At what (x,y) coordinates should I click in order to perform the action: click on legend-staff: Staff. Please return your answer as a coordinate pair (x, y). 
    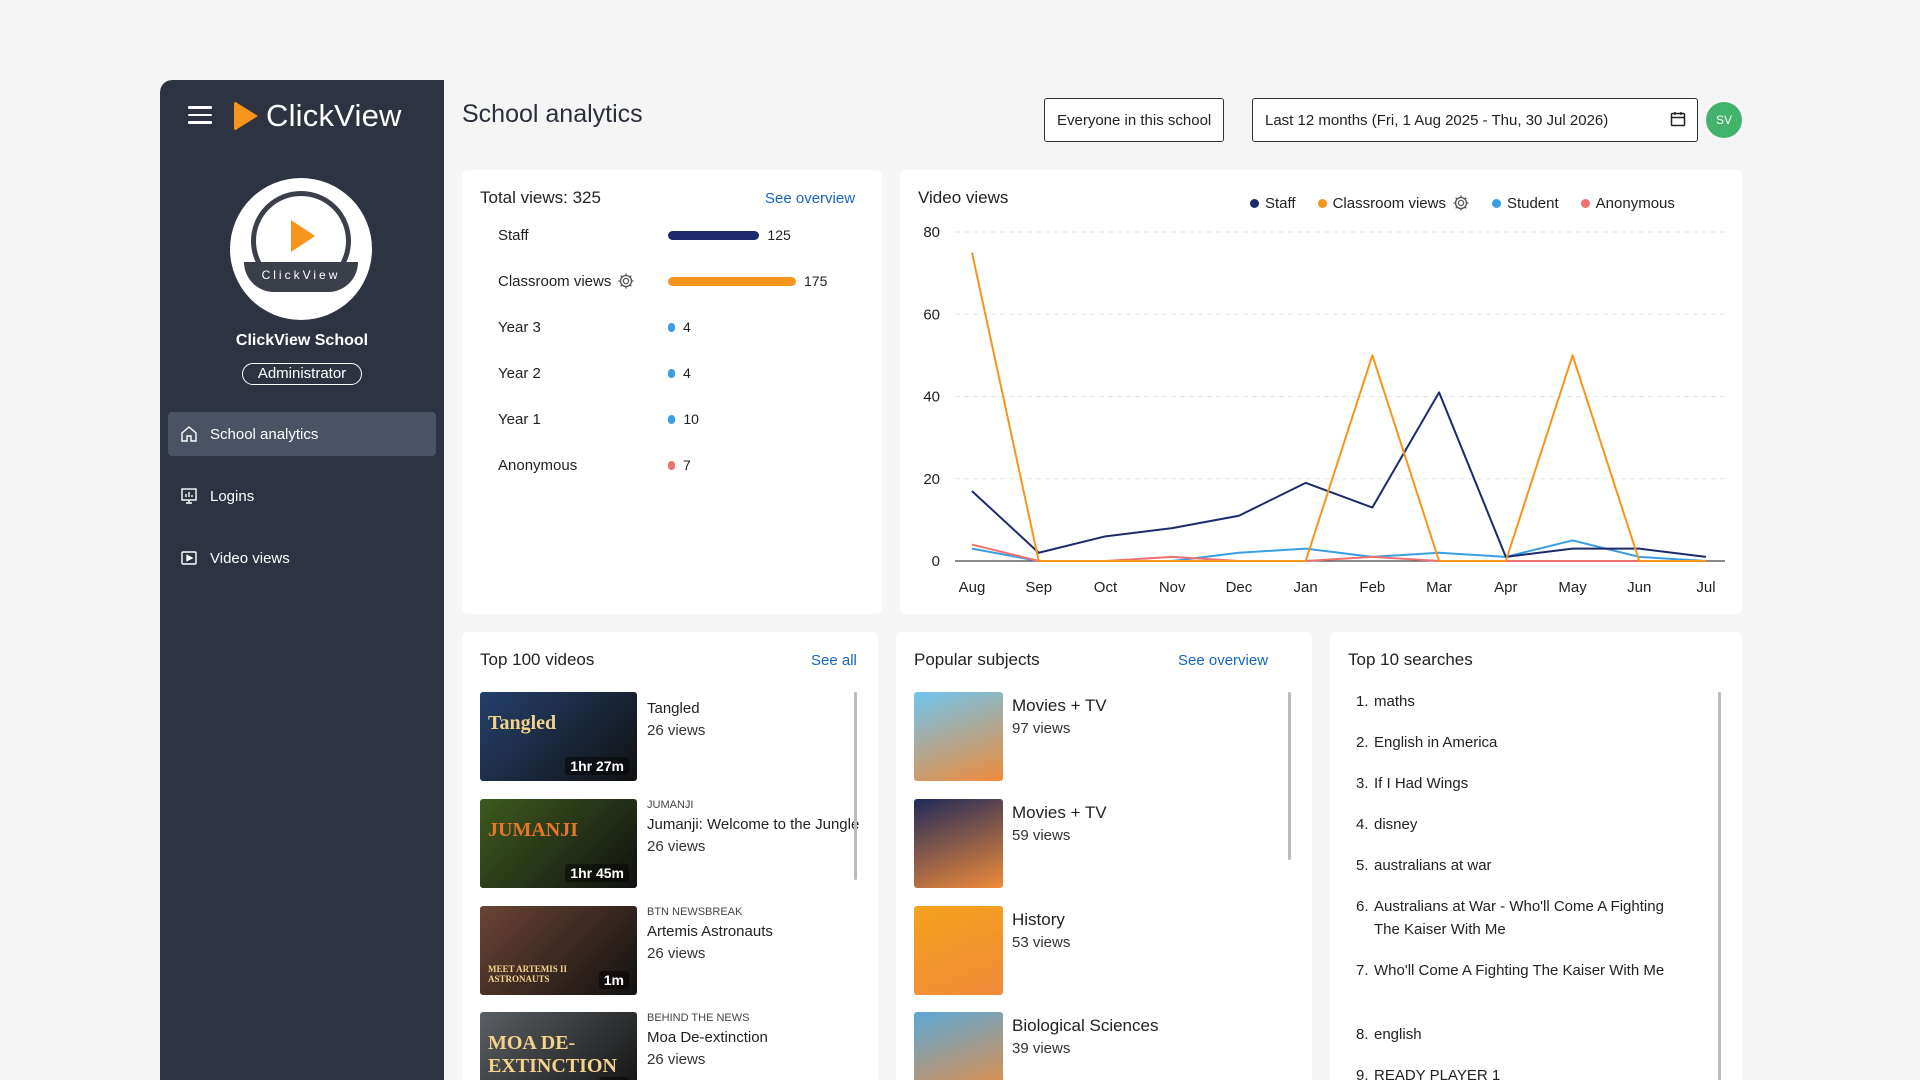
    Looking at the image, I should click on (1273, 203).